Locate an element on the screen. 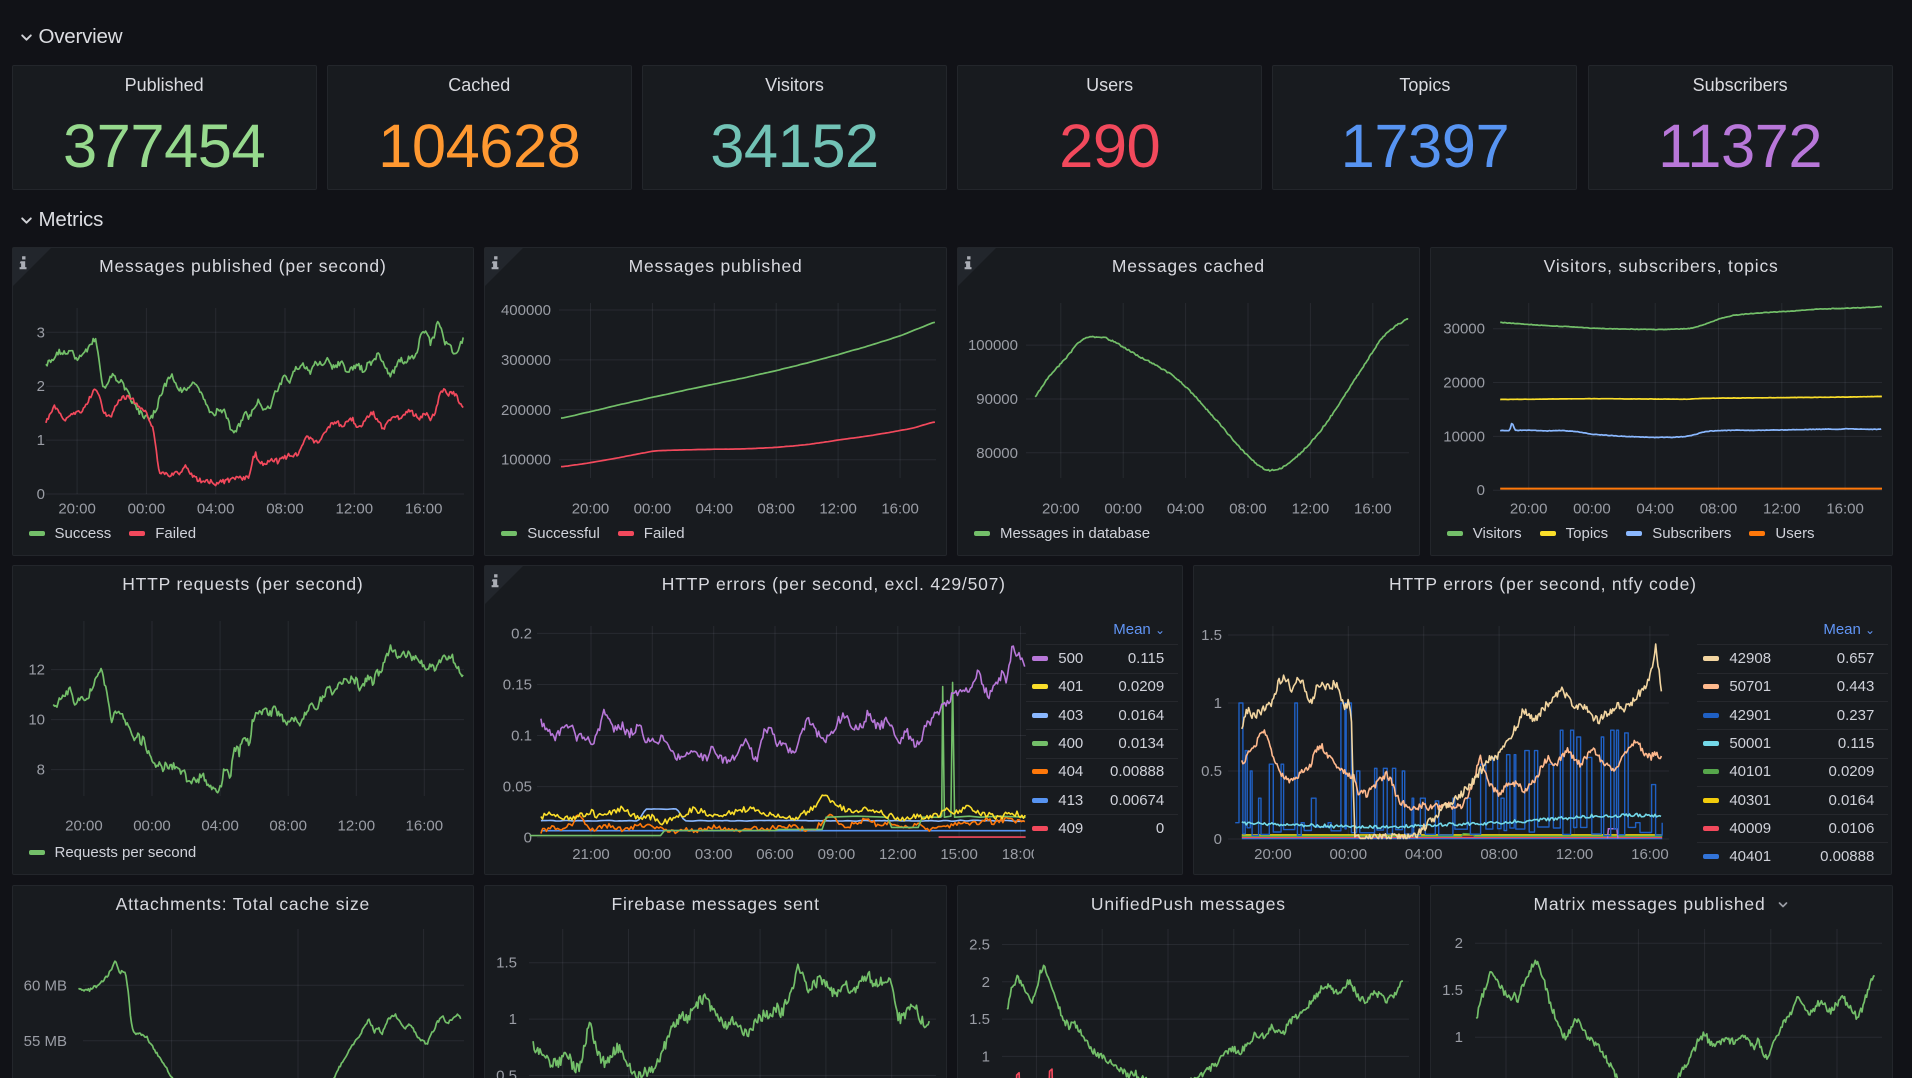 This screenshot has width=1912, height=1078. svg-text: 20000 is located at coordinates (1464, 382).